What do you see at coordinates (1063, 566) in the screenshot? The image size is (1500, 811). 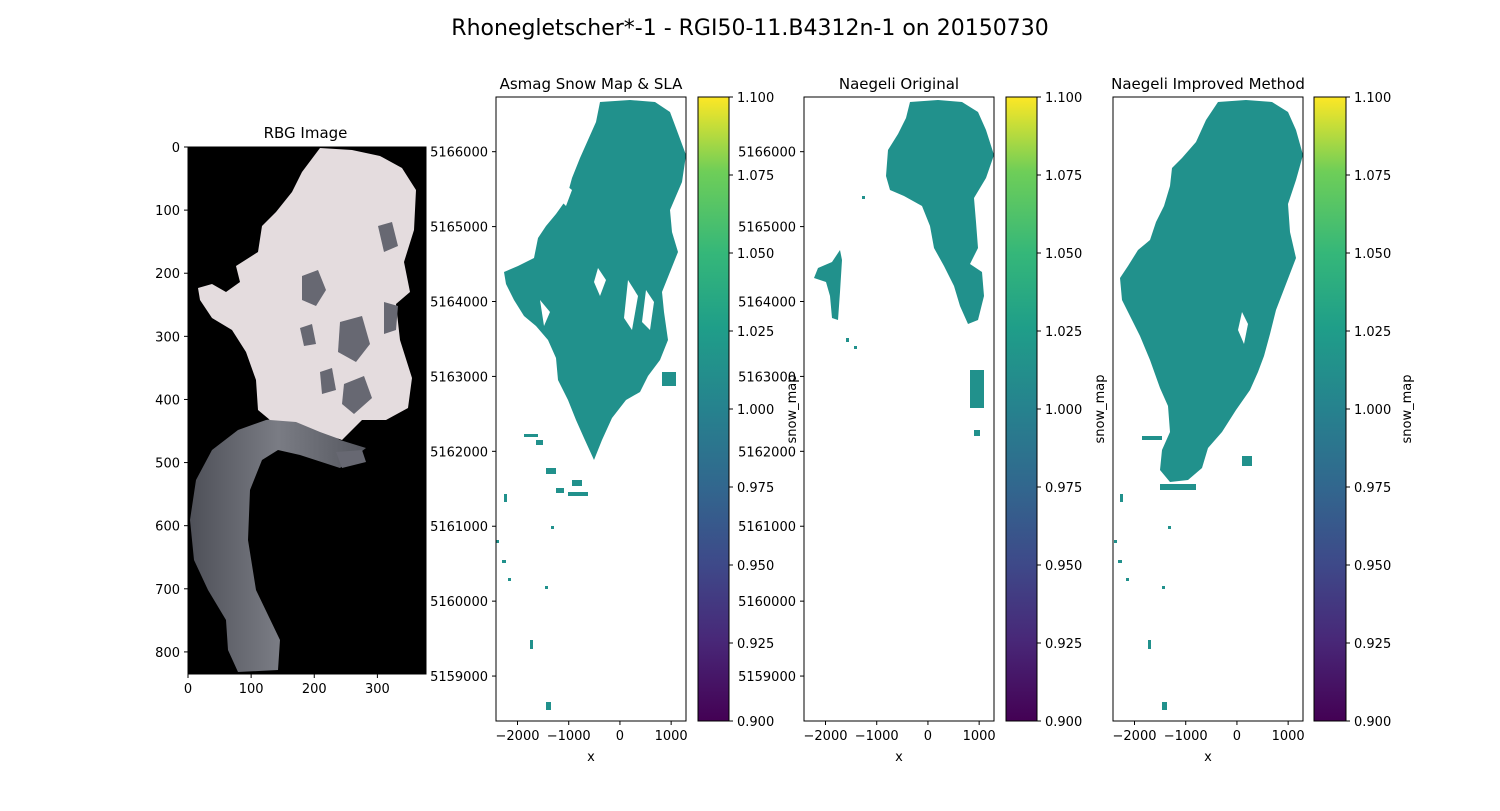 I see `naeg-colorbar-tick-label: 0.950` at bounding box center [1063, 566].